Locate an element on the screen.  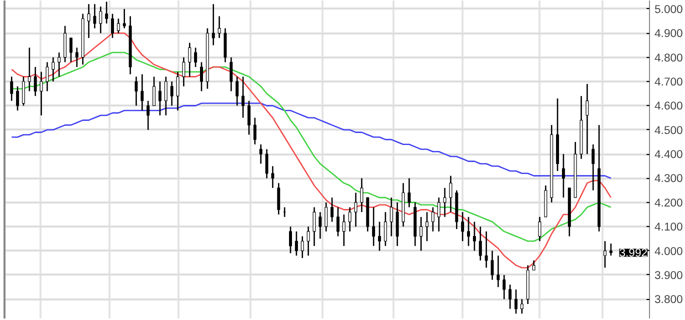
y-tick-label: 4.300 is located at coordinates (668, 179).